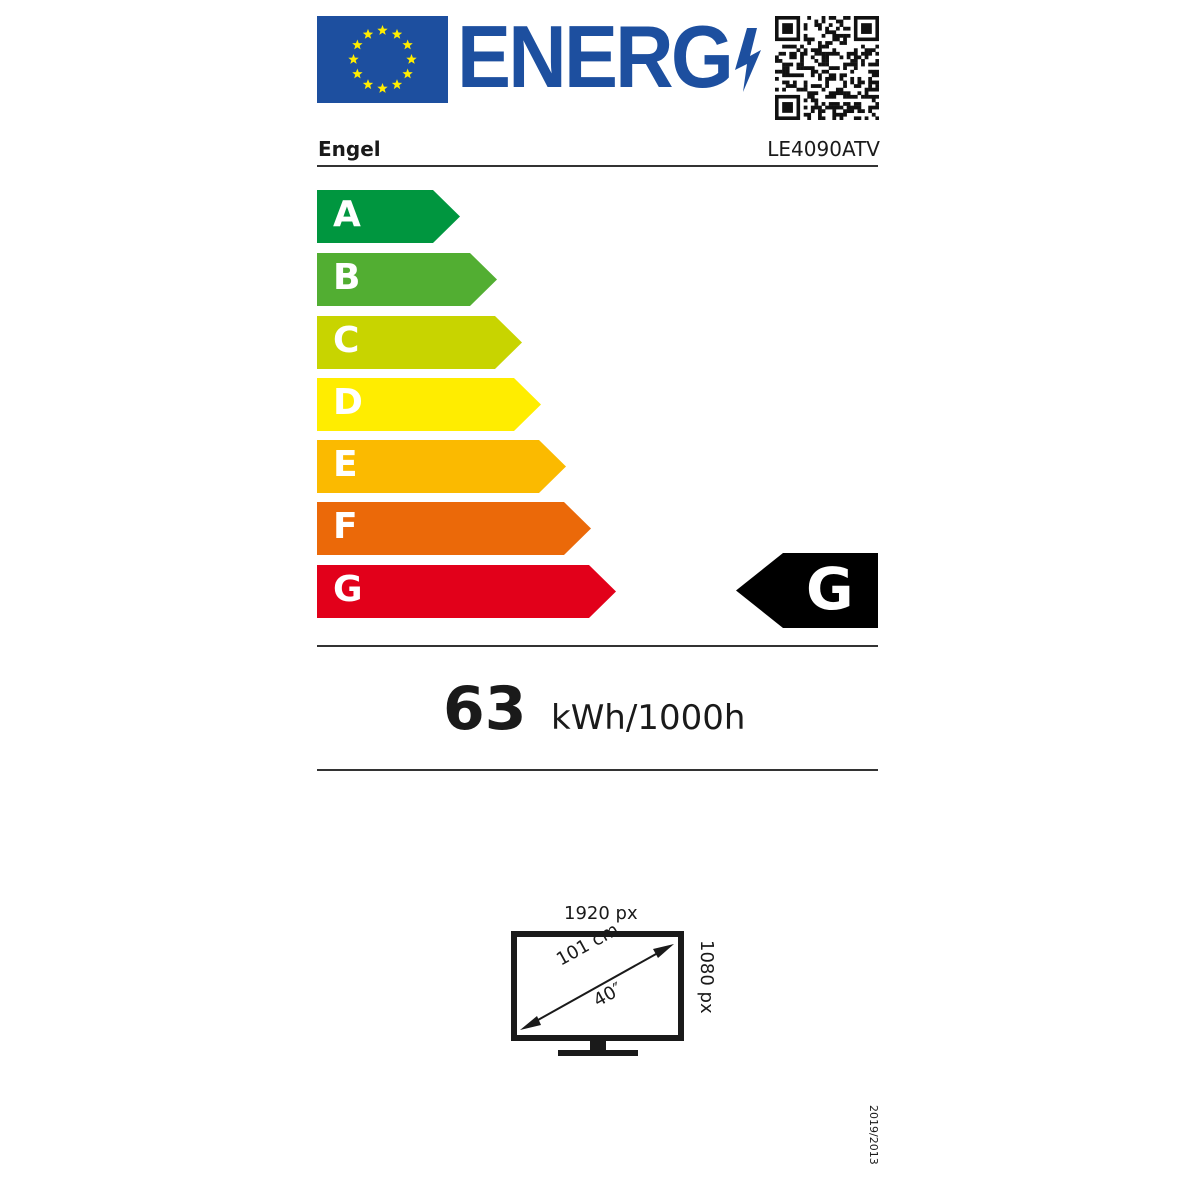 The width and height of the screenshot is (1200, 1200). What do you see at coordinates (827, 68) in the screenshot?
I see `qr-code-icon` at bounding box center [827, 68].